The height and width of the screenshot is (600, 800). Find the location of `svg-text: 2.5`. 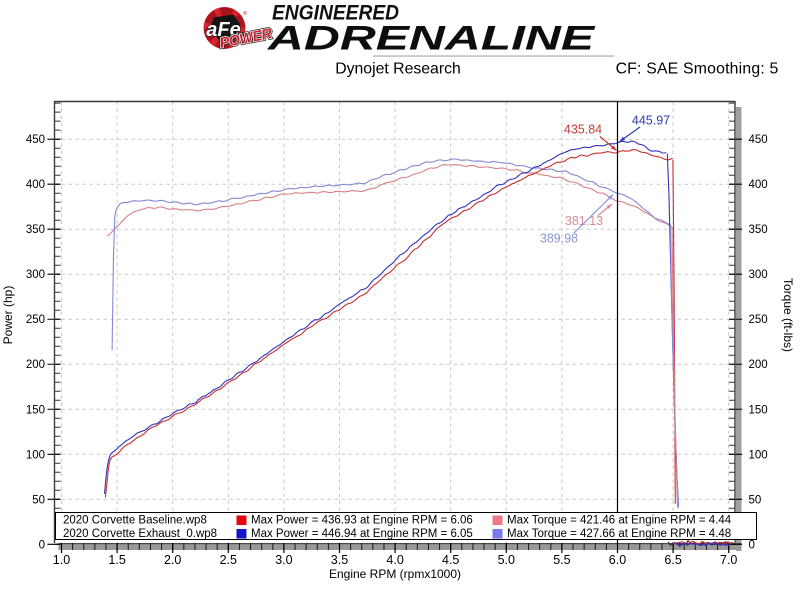

svg-text: 2.5 is located at coordinates (228, 560).